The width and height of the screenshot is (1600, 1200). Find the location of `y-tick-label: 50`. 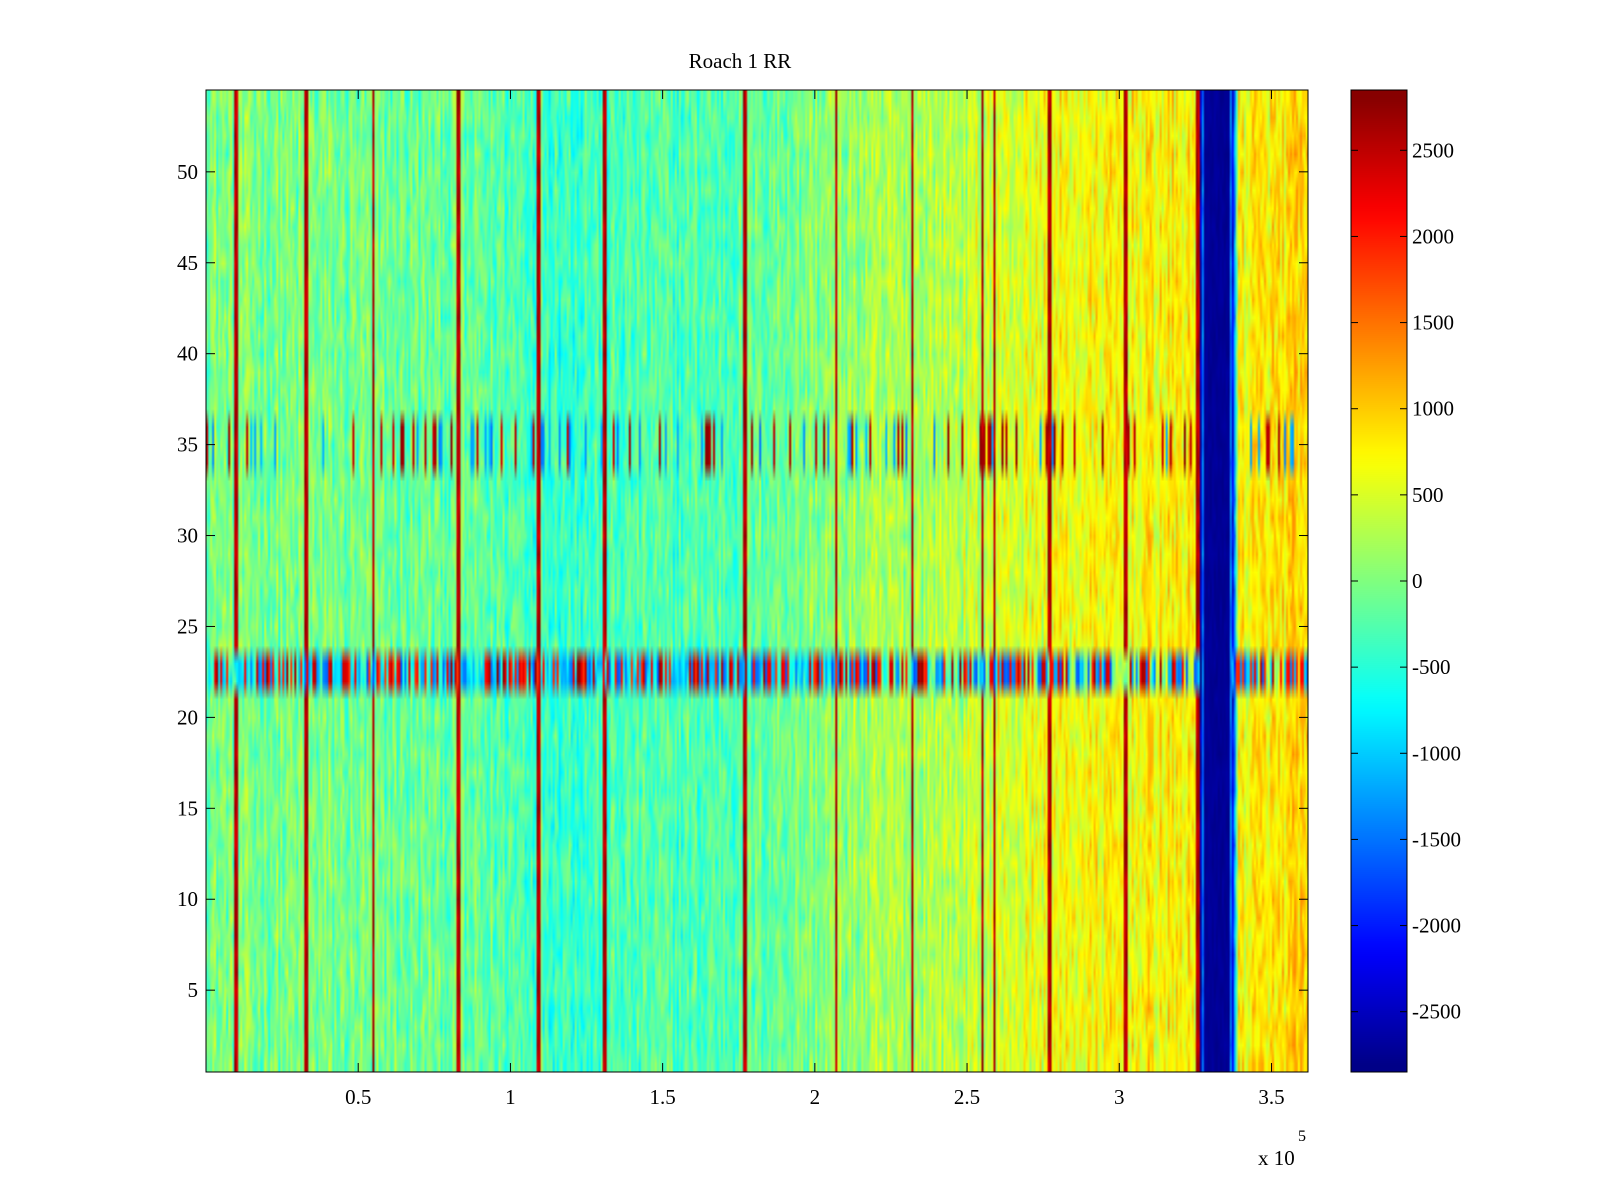

y-tick-label: 50 is located at coordinates (187, 172).